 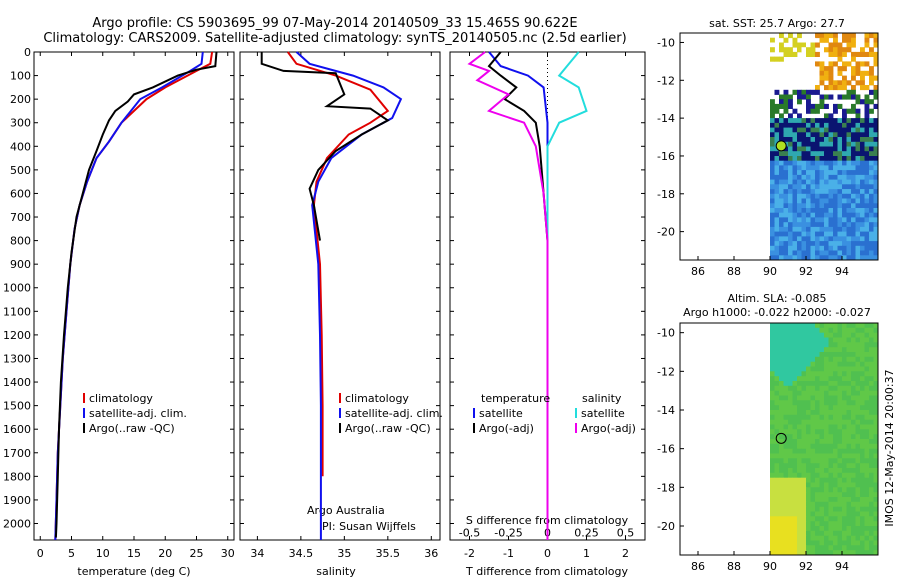 What do you see at coordinates (469, 533) in the screenshot?
I see `salinity-difference-tick-label: -0.5` at bounding box center [469, 533].